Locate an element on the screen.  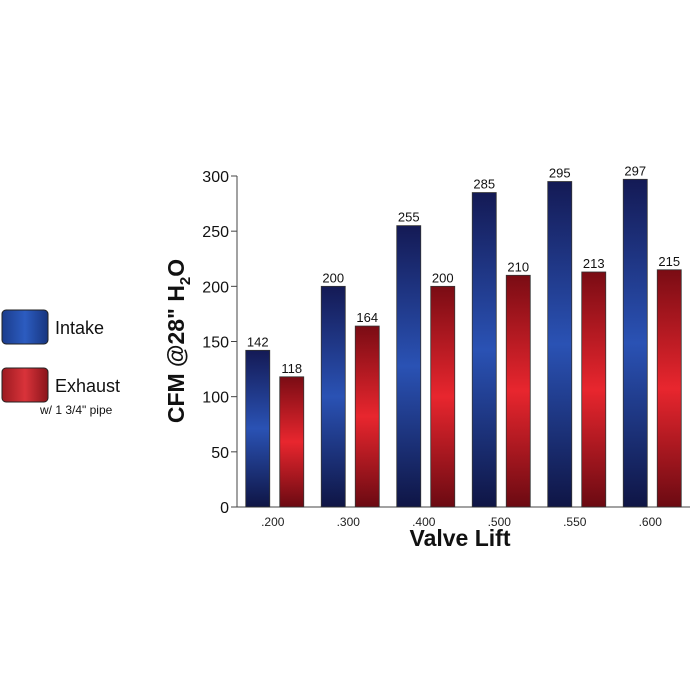
x-tick-label: .400 is located at coordinates (424, 522).